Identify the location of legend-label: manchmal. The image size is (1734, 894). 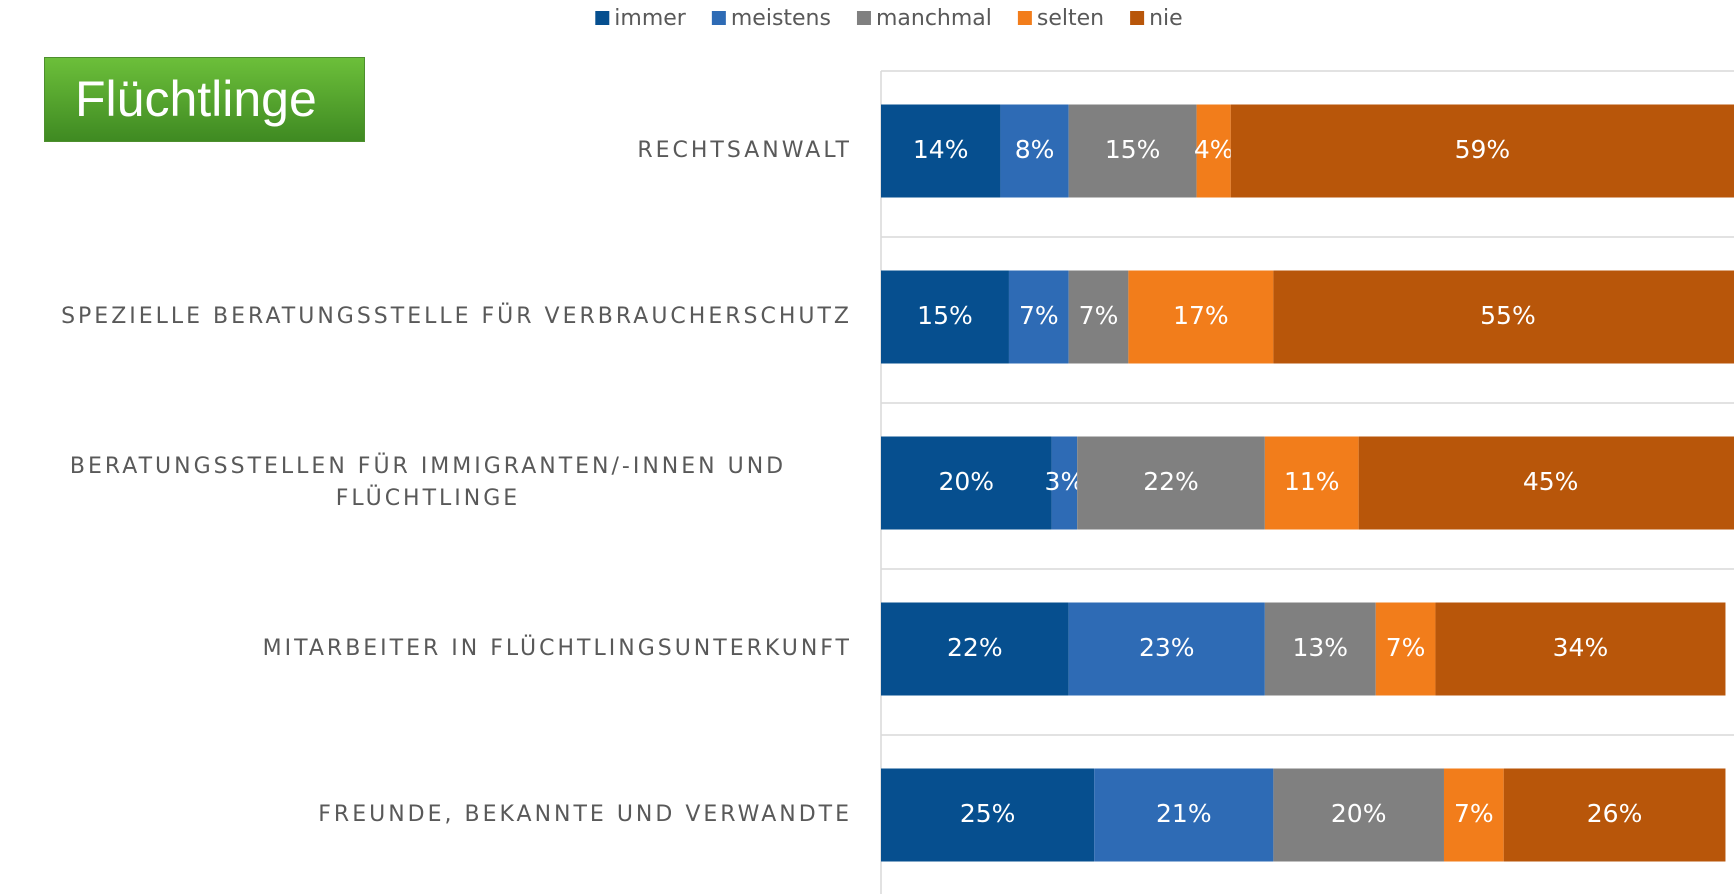
(934, 18).